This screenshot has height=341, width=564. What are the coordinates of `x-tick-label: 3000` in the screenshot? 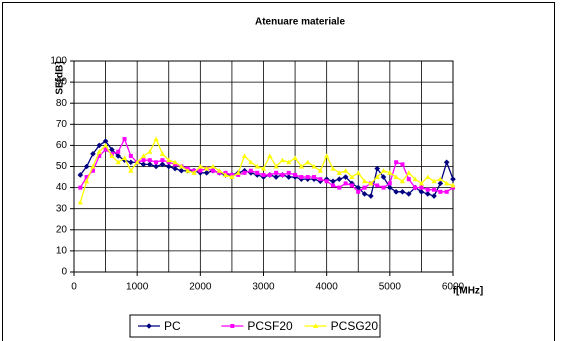 It's located at (263, 287).